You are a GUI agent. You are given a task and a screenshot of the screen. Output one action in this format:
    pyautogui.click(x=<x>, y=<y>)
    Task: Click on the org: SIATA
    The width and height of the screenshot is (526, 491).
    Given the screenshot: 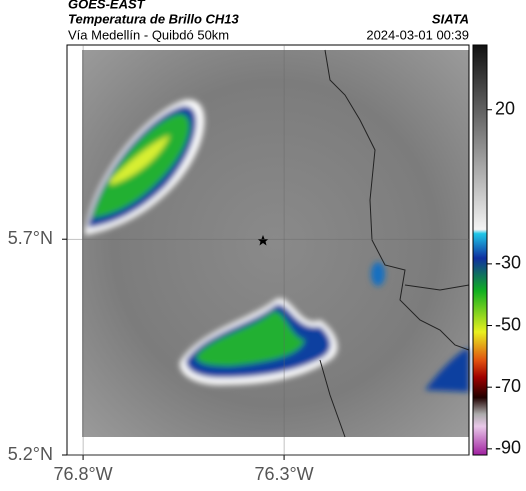 What is the action you would take?
    pyautogui.click(x=450, y=18)
    